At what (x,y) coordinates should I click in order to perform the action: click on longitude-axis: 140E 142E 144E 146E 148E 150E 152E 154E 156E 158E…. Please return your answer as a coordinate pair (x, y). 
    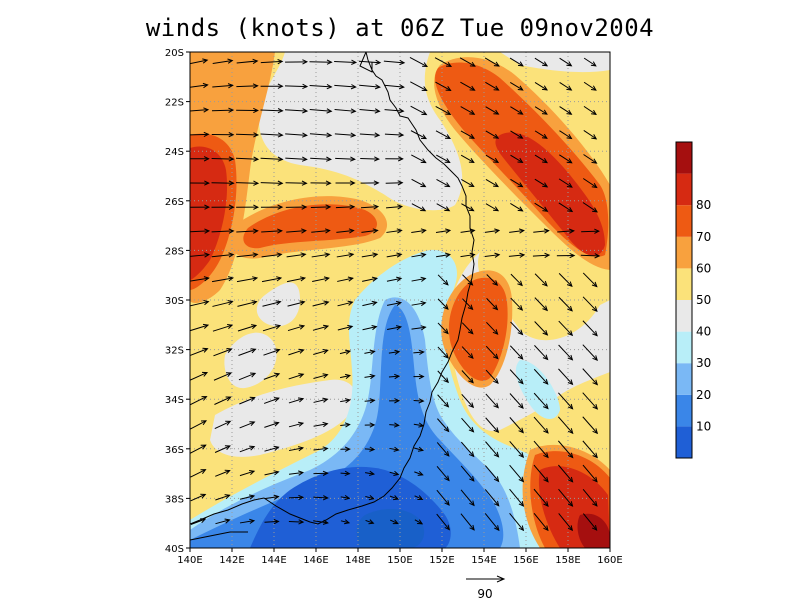
    Looking at the image, I should click on (400, 557).